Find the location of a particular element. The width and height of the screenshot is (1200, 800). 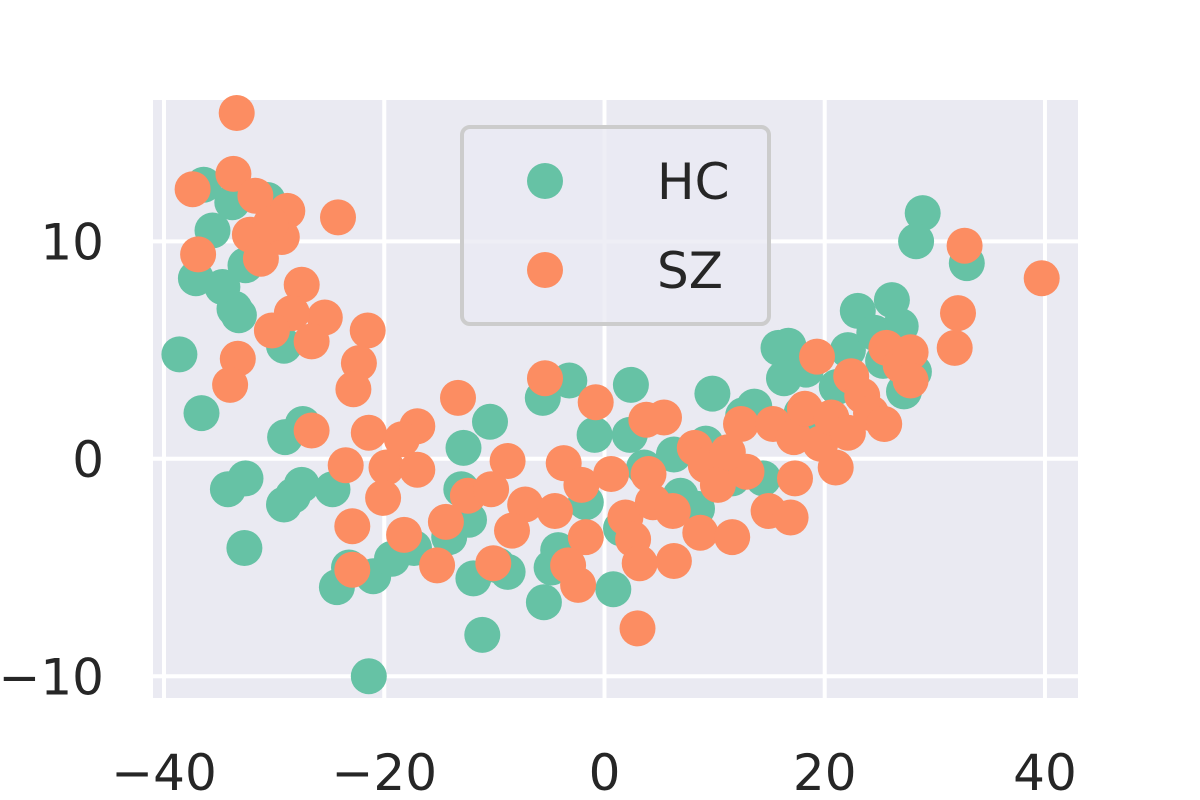

y-tick-label: 10 is located at coordinates (72, 242).